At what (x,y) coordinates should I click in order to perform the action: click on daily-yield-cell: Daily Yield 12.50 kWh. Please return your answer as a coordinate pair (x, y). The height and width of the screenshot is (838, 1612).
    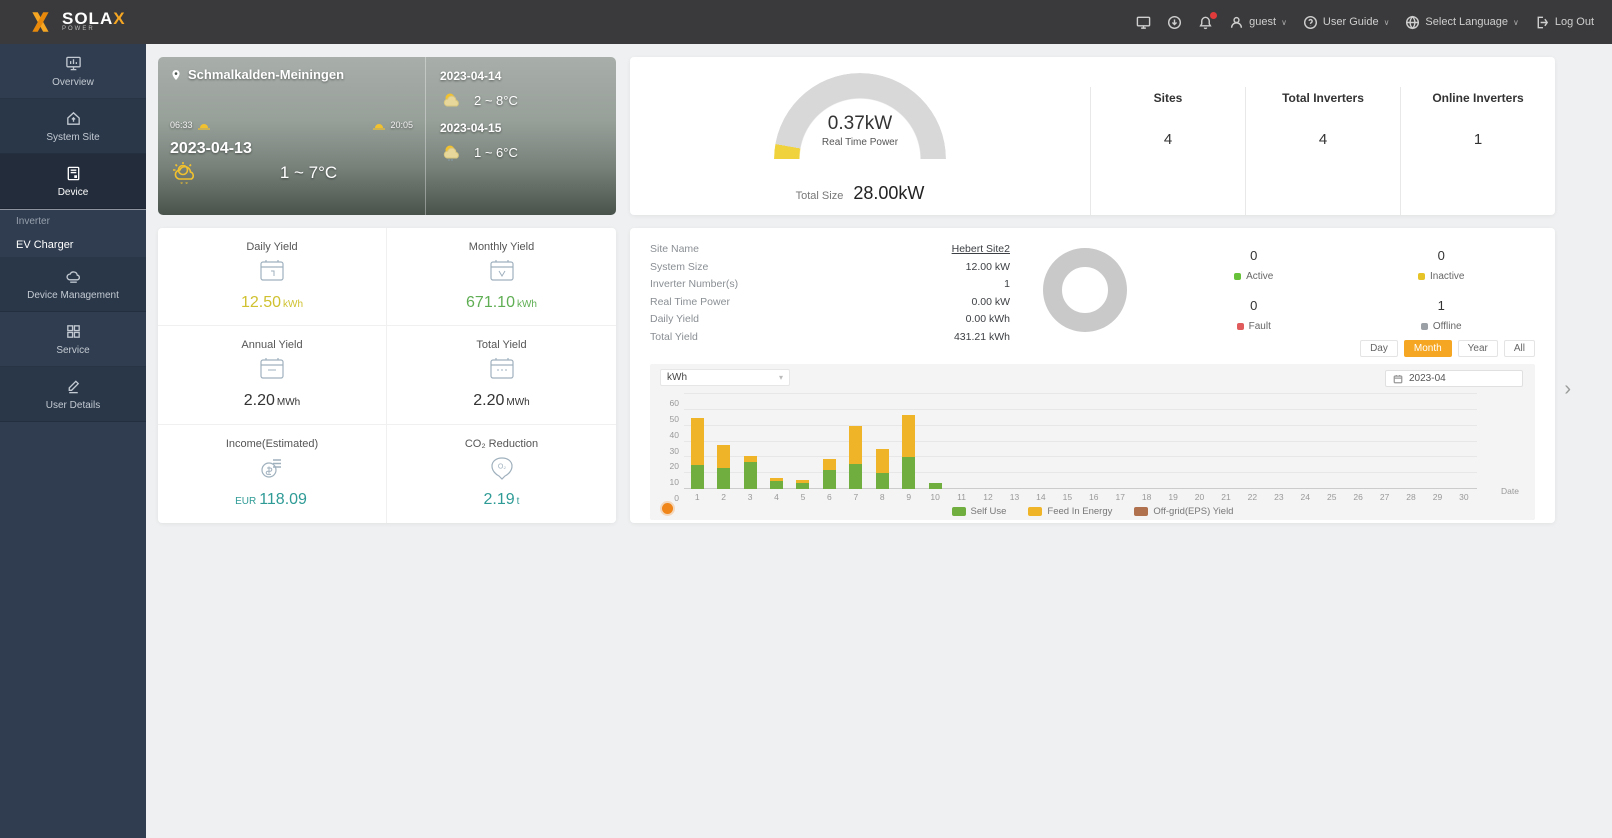
    Looking at the image, I should click on (272, 277).